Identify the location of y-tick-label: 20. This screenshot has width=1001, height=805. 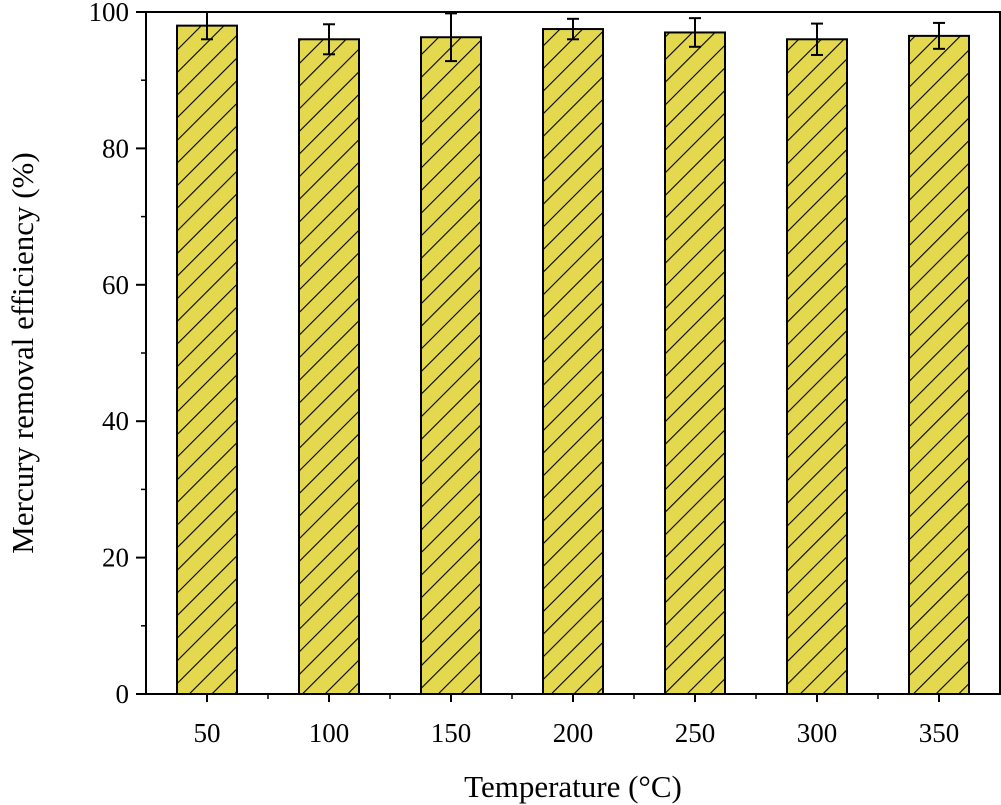
(115, 558).